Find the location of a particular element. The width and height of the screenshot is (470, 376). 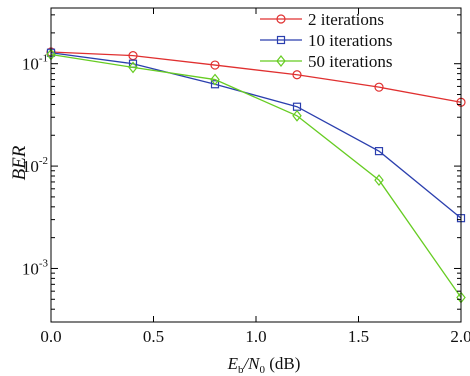

x-axis-label: Eb/N0 (dB) is located at coordinates (264, 365).